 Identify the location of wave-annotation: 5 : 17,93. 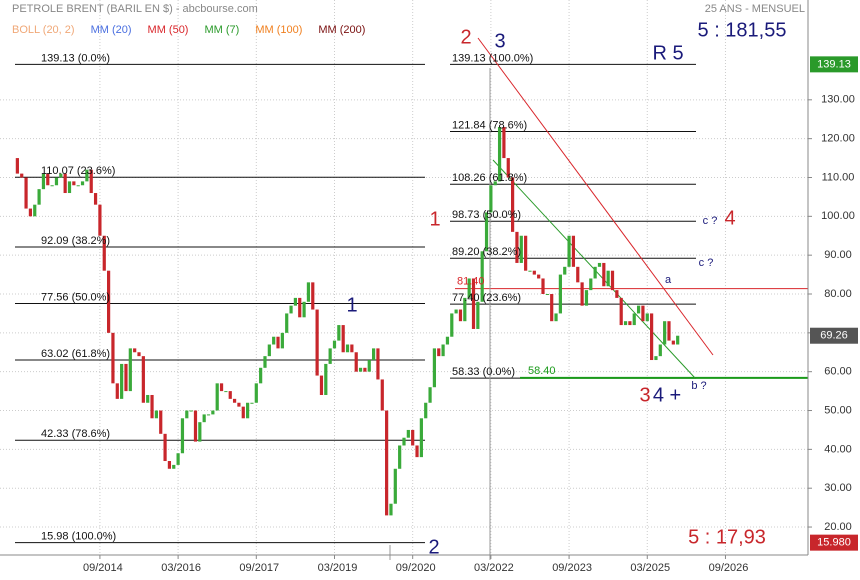
(727, 537).